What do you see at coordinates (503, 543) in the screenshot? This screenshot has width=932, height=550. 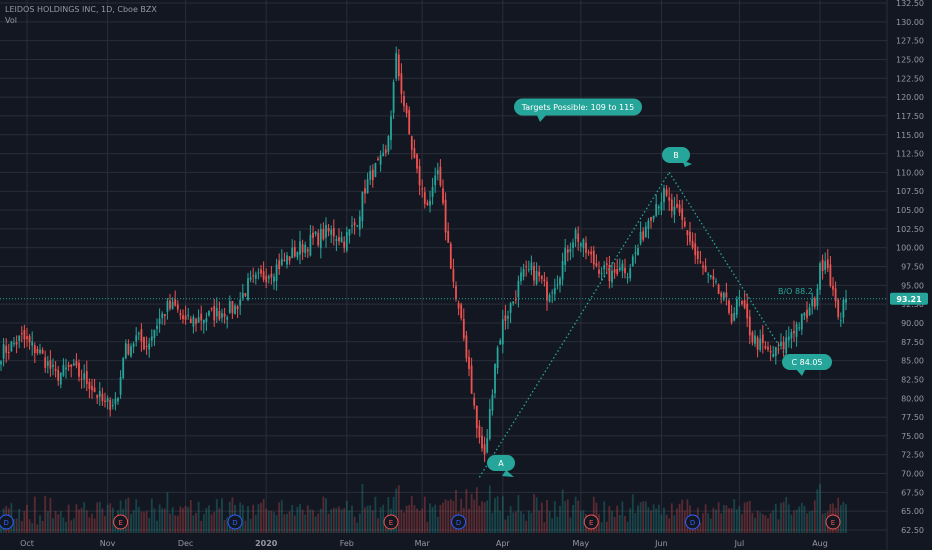 I see `time-tick-label: Apr` at bounding box center [503, 543].